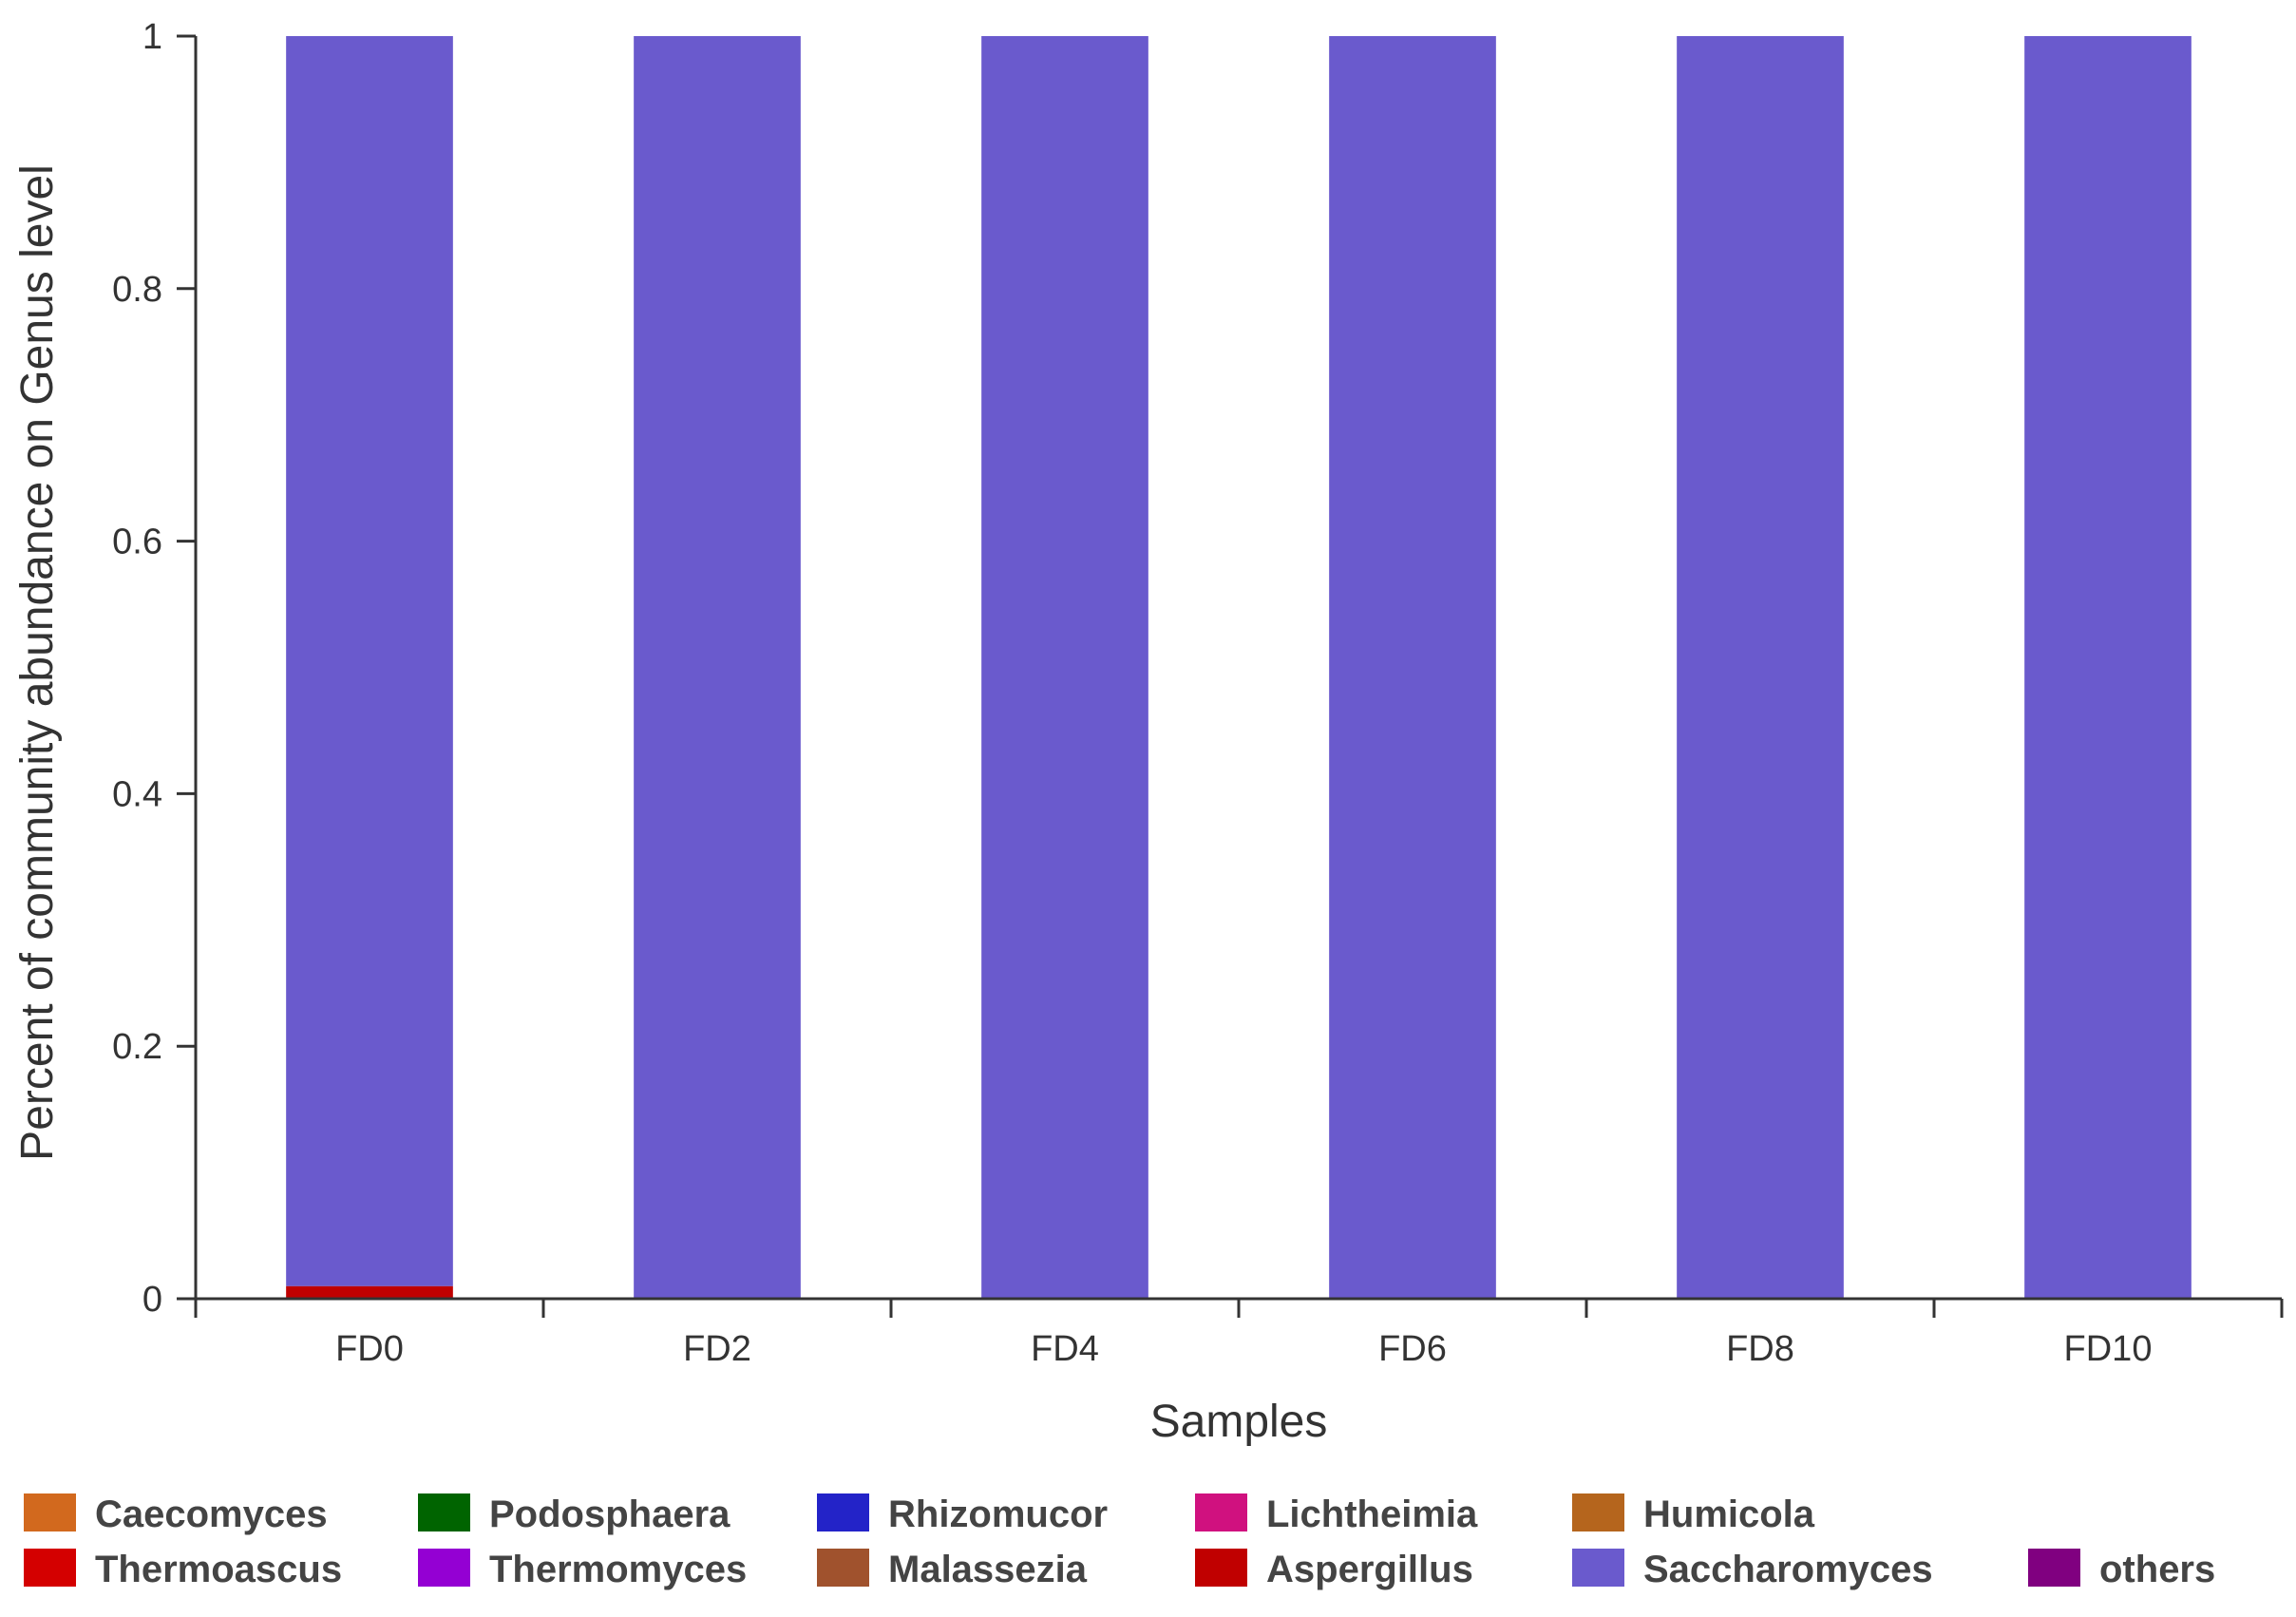 The width and height of the screenshot is (2296, 1617). I want to click on y-tick-label: 0, so click(152, 1300).